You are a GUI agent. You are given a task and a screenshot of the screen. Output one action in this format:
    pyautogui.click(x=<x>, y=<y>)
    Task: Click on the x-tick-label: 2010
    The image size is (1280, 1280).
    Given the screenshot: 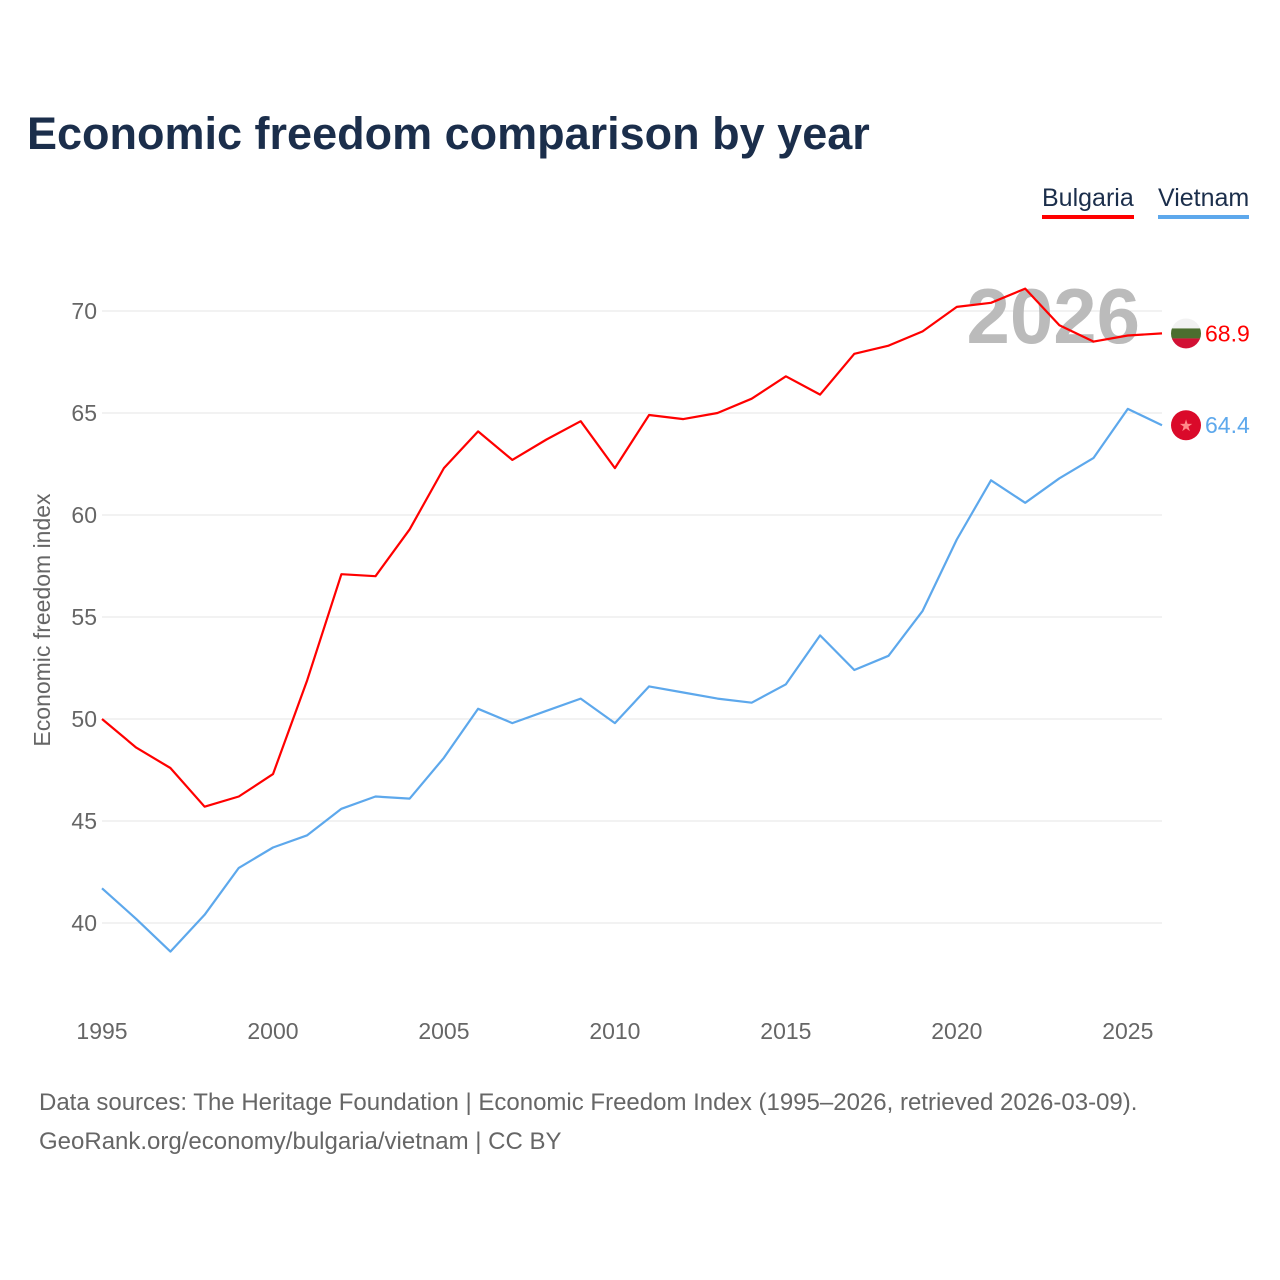 What is the action you would take?
    pyautogui.click(x=614, y=1031)
    